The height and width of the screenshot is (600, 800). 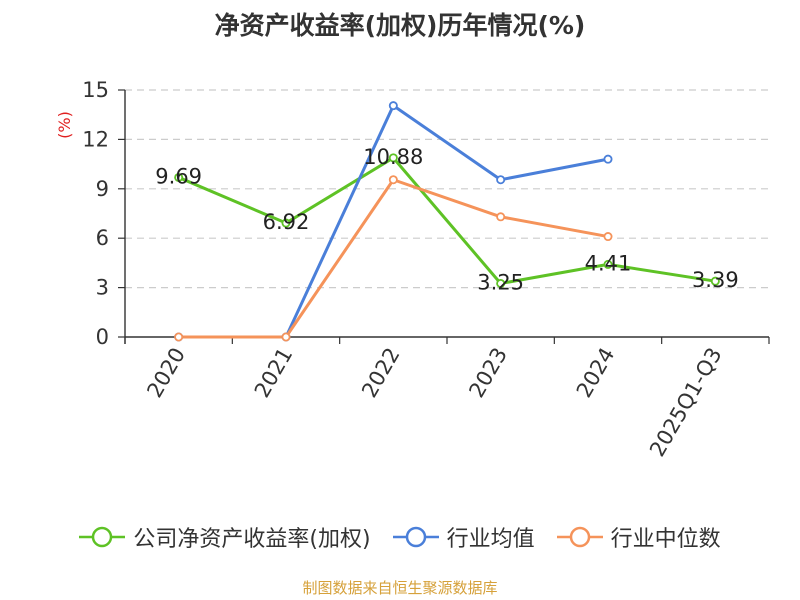 I want to click on data-label: 10.88, so click(x=393, y=157).